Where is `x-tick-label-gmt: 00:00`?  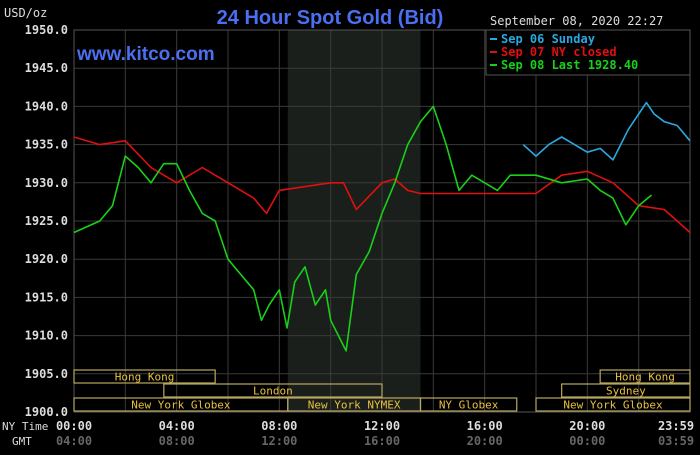 x-tick-label-gmt: 00:00 is located at coordinates (587, 441).